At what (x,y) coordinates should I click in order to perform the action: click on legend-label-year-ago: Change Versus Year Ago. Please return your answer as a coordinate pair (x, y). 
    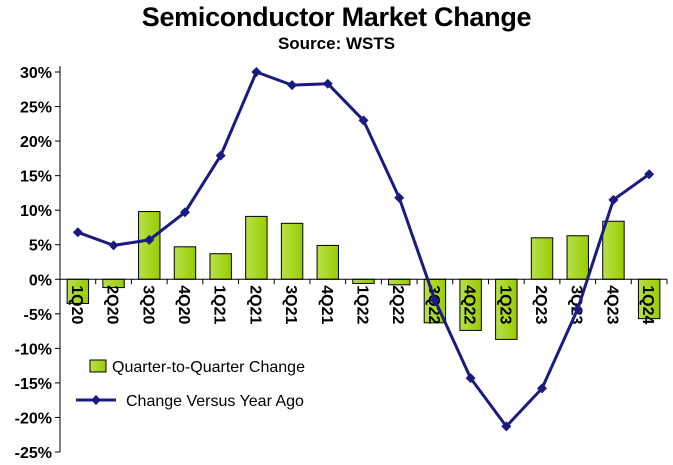
    Looking at the image, I should click on (215, 401).